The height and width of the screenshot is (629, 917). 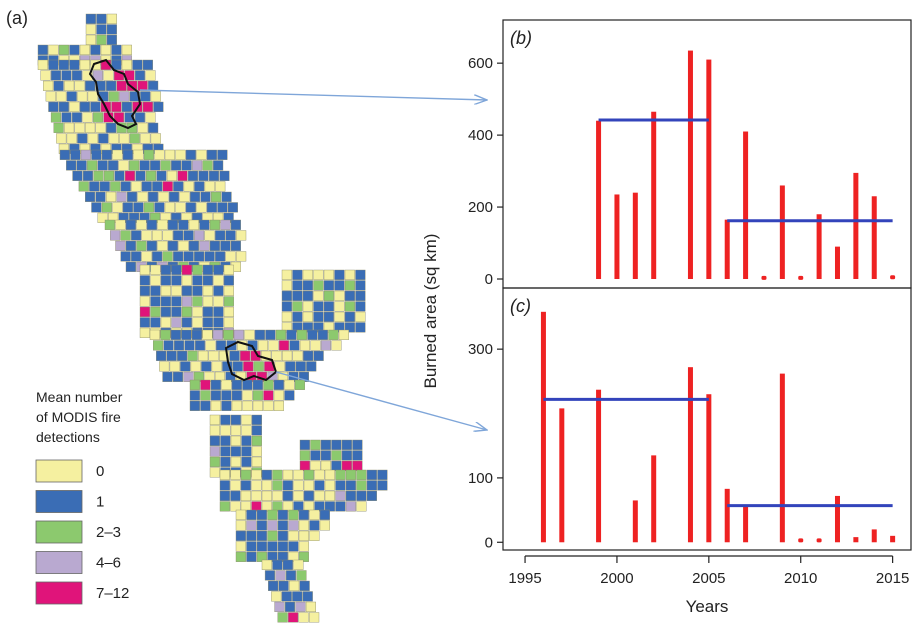 What do you see at coordinates (68, 437) in the screenshot?
I see `legend-title-line-3: detections` at bounding box center [68, 437].